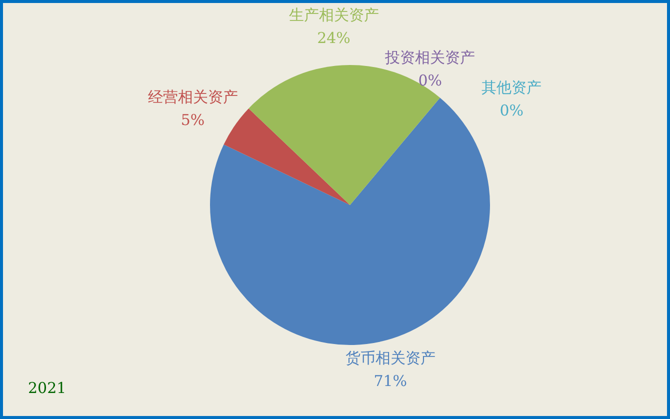  Describe the element at coordinates (333, 15) in the screenshot. I see `slice-label: 生产相关资产` at that location.